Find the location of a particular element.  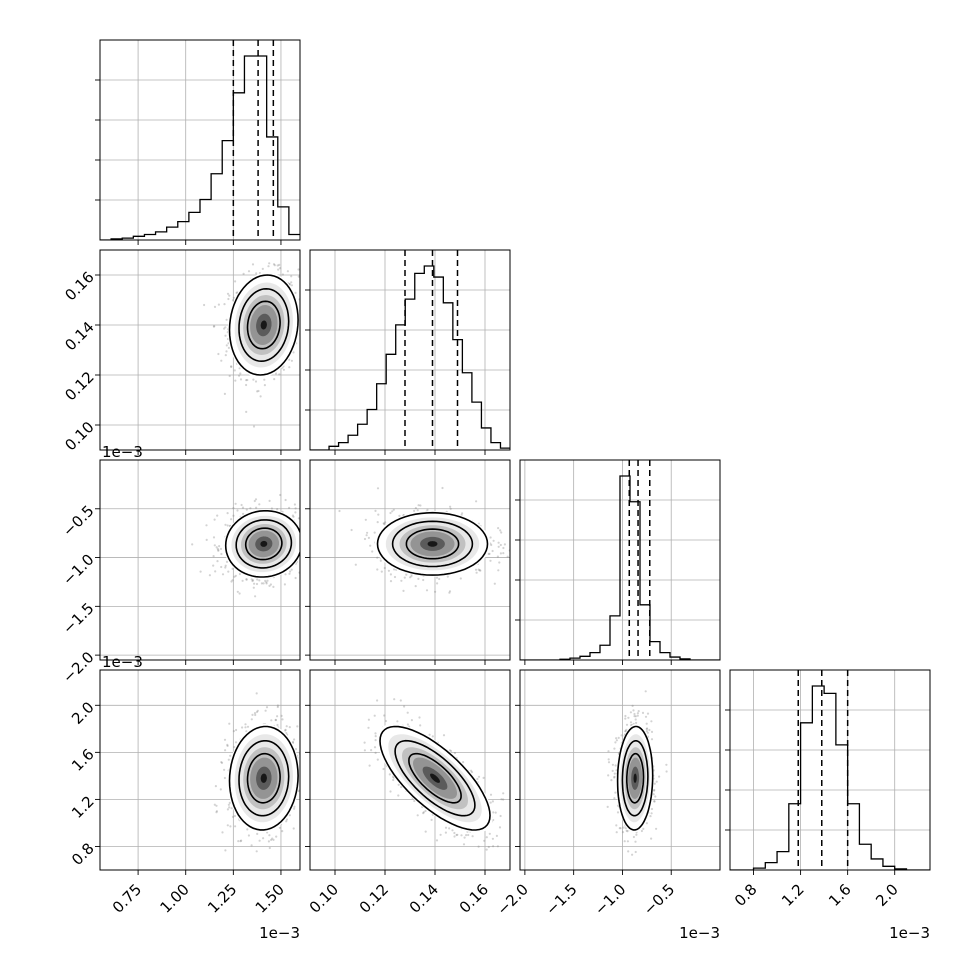

histogram is located at coordinates (200, 140).